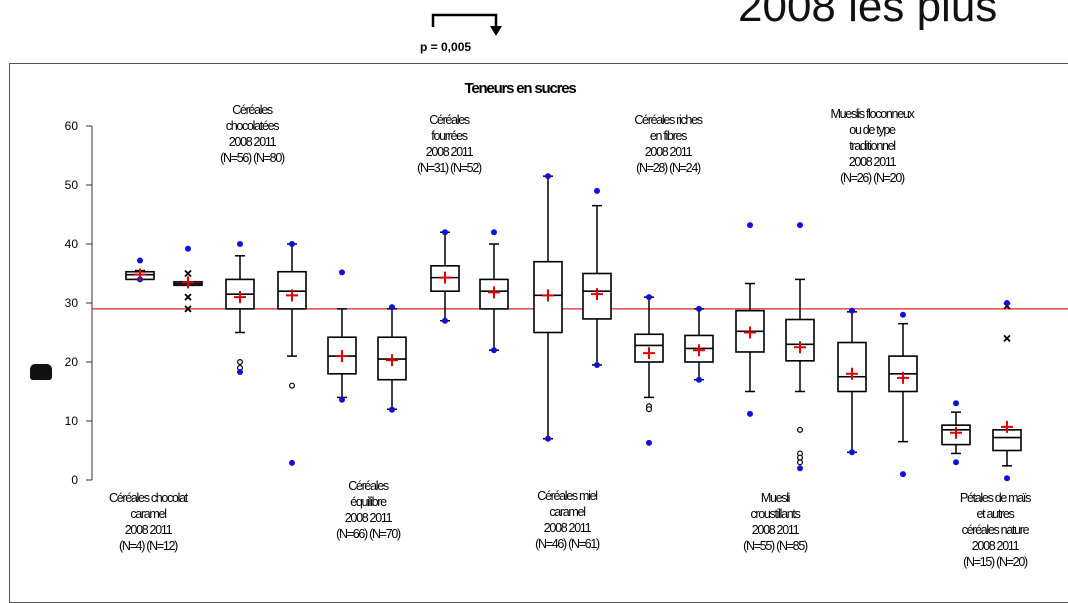  I want to click on group-label-line: Mueslis floconneux, so click(872, 114).